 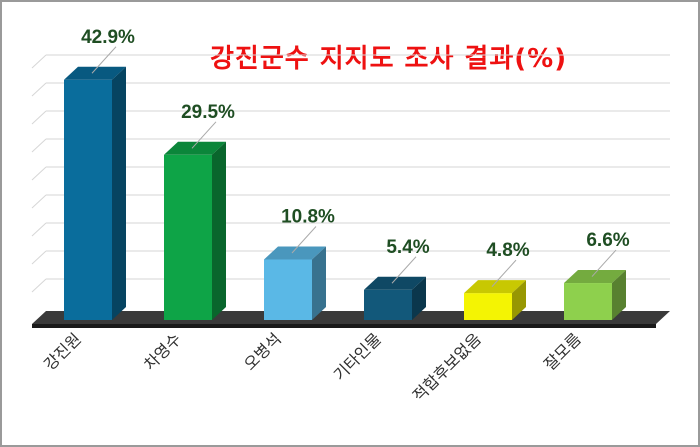 I want to click on data-label: 5.4%, so click(x=407, y=247).